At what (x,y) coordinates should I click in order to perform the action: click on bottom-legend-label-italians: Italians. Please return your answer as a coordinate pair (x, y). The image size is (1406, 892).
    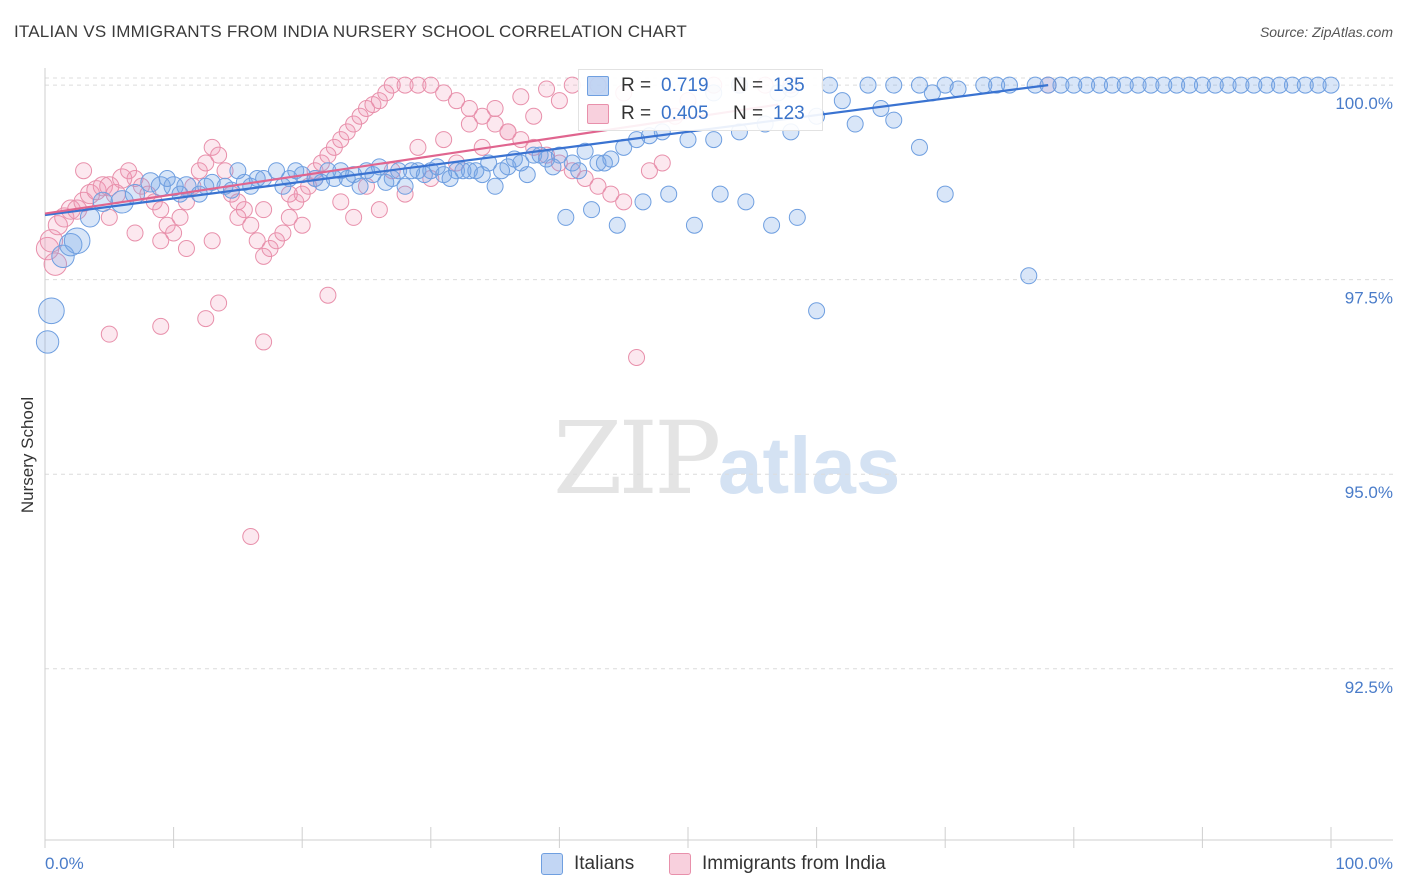
    Looking at the image, I should click on (604, 863).